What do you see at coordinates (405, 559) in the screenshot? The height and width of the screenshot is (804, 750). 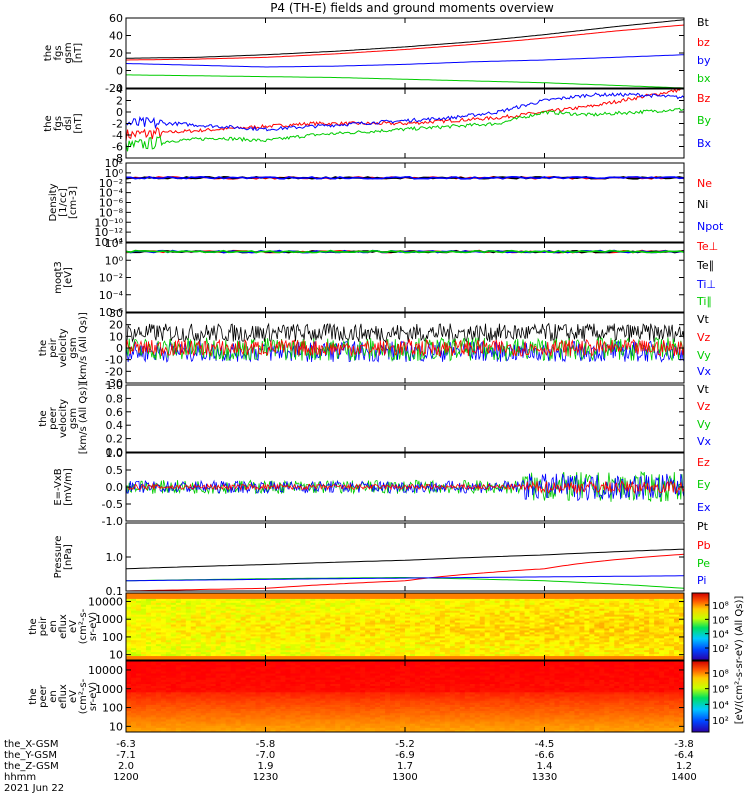 I see `series-line-Pt` at bounding box center [405, 559].